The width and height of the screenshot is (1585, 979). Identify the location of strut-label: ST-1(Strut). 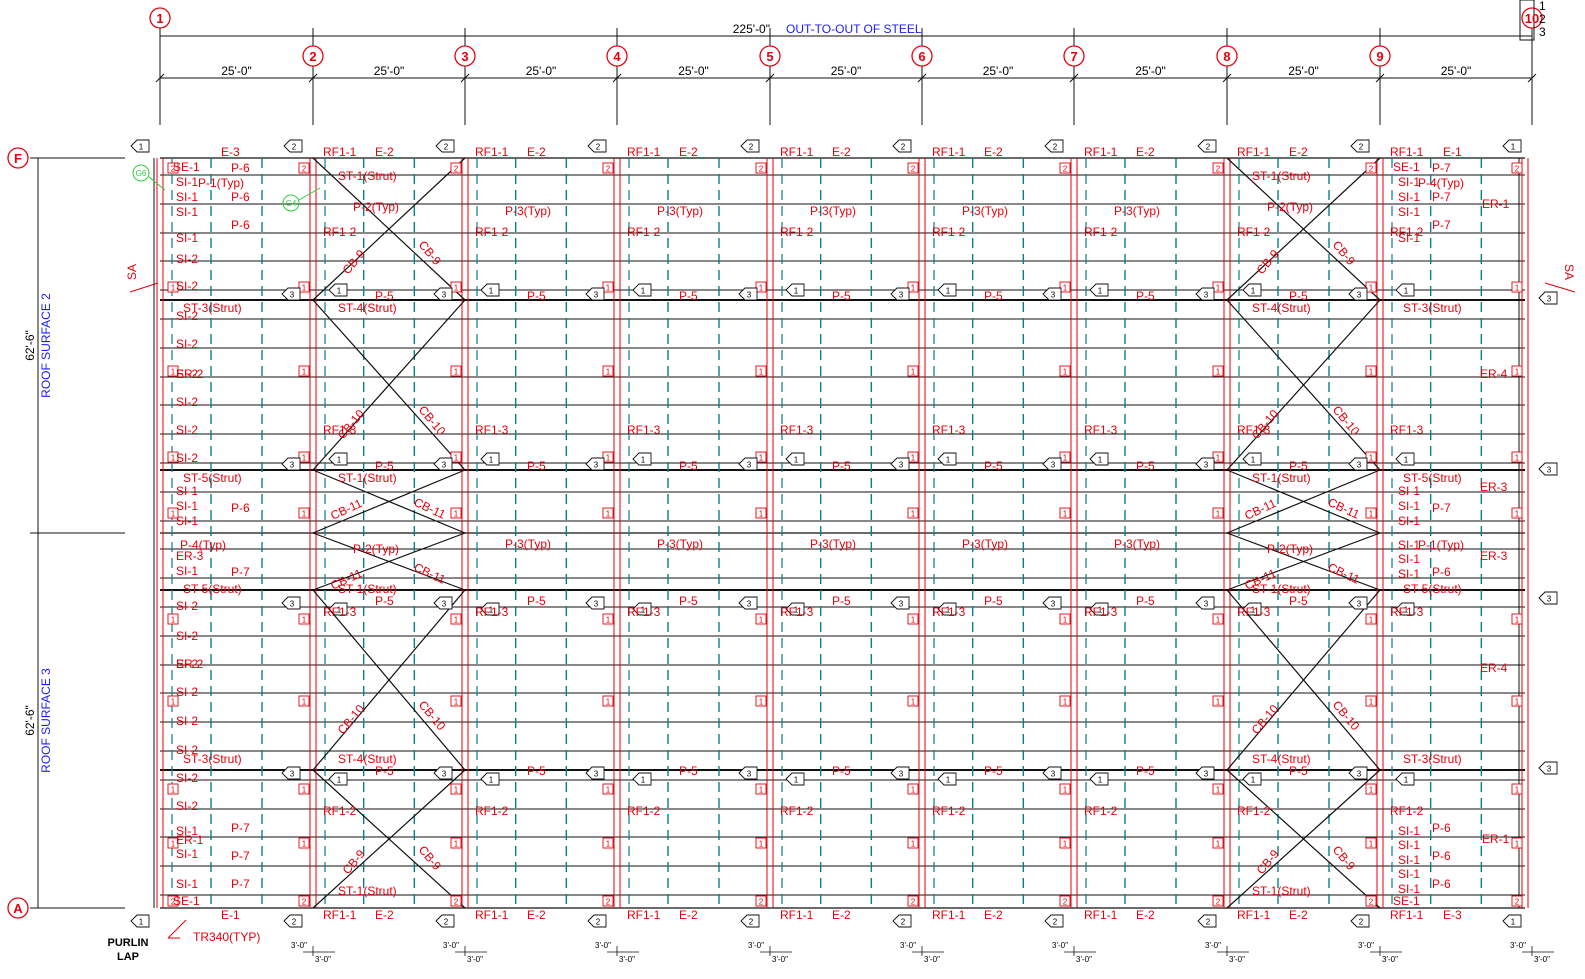
(1281, 478).